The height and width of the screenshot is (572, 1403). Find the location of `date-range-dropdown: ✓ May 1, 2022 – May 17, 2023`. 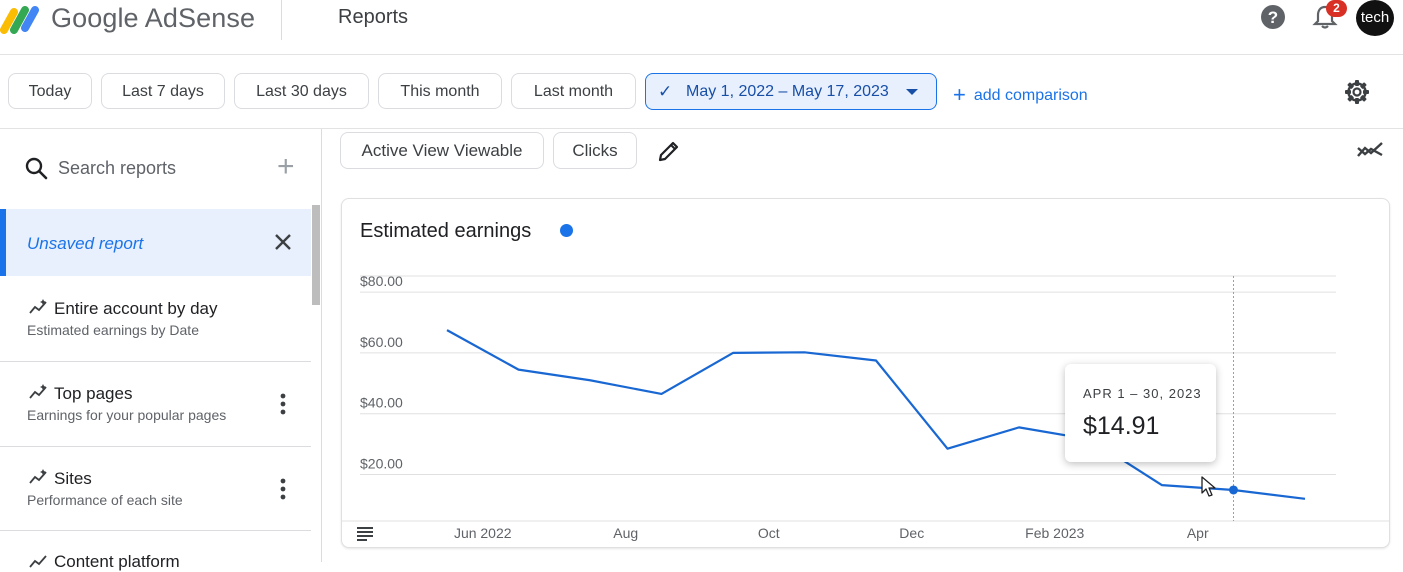

date-range-dropdown: ✓ May 1, 2022 – May 17, 2023 is located at coordinates (791, 91).